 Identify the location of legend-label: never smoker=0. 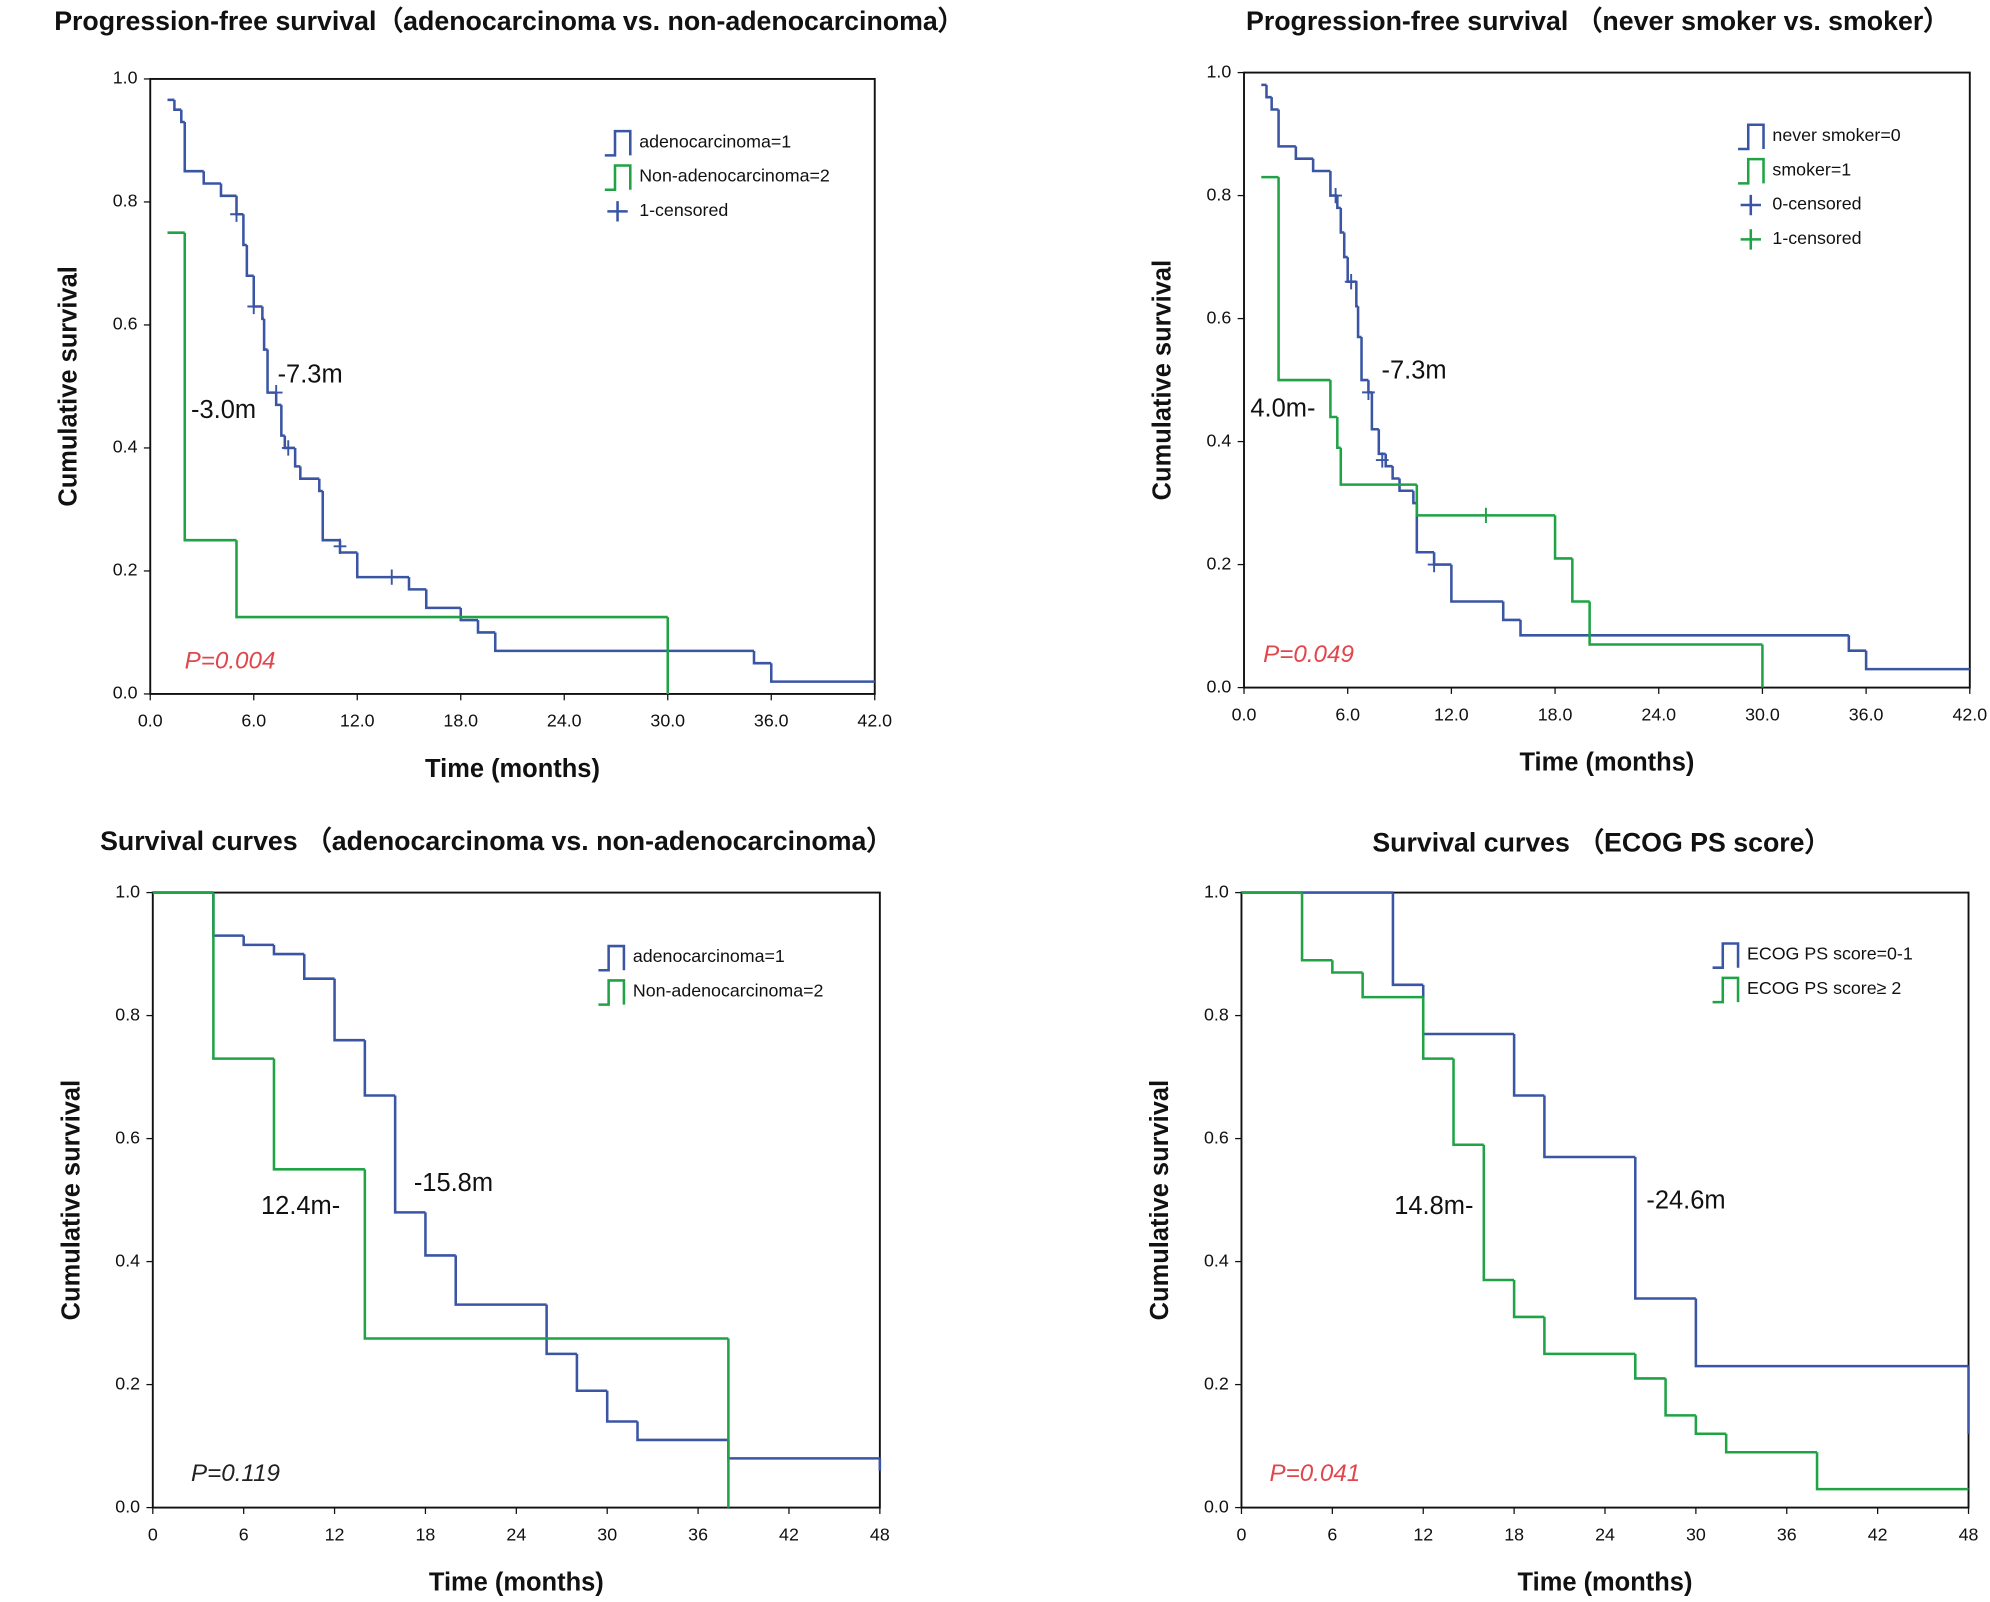
(1836, 135).